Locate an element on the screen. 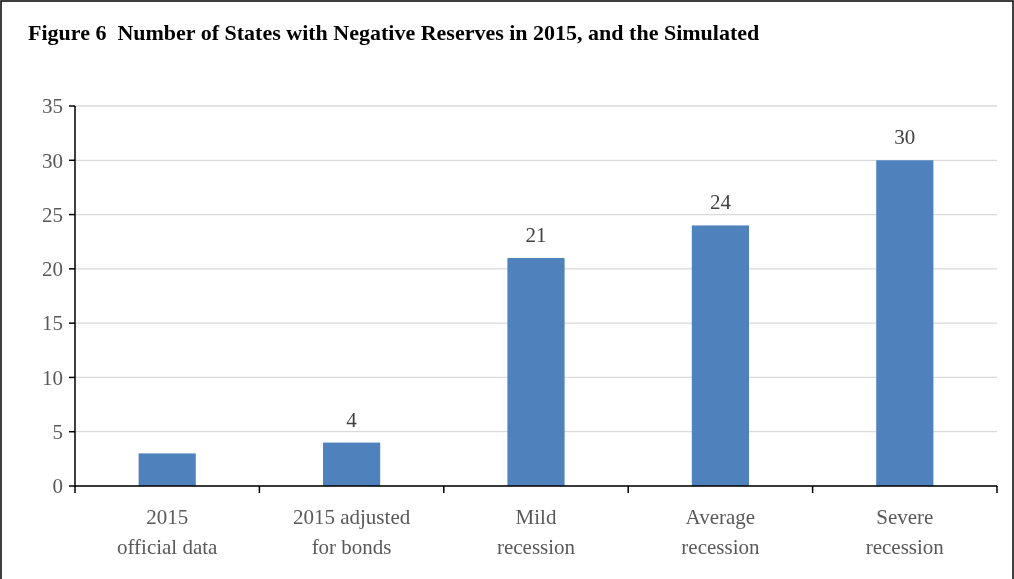 This screenshot has height=579, width=1014. x-tick-label: 2015 adjusted for bonds is located at coordinates (351, 532).